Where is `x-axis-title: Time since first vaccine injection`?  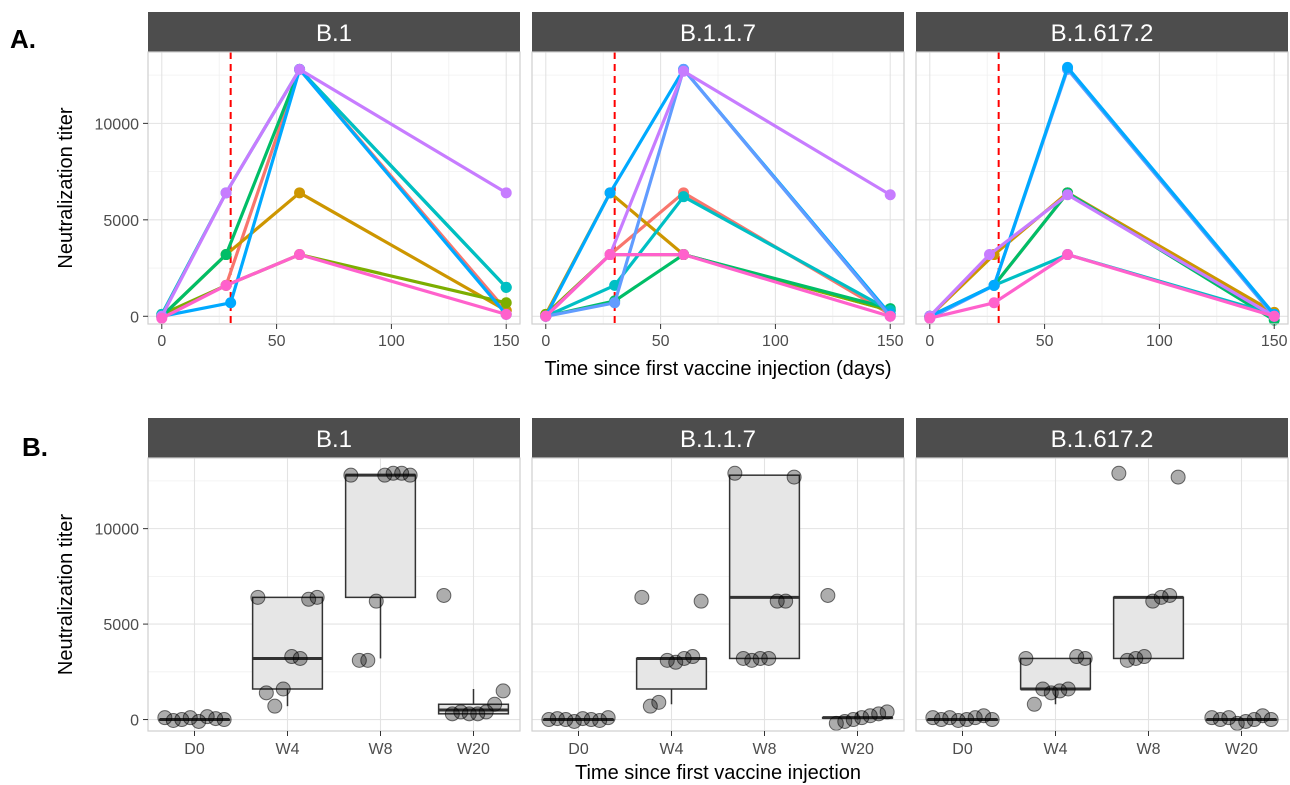
x-axis-title: Time since first vaccine injection is located at coordinates (718, 773).